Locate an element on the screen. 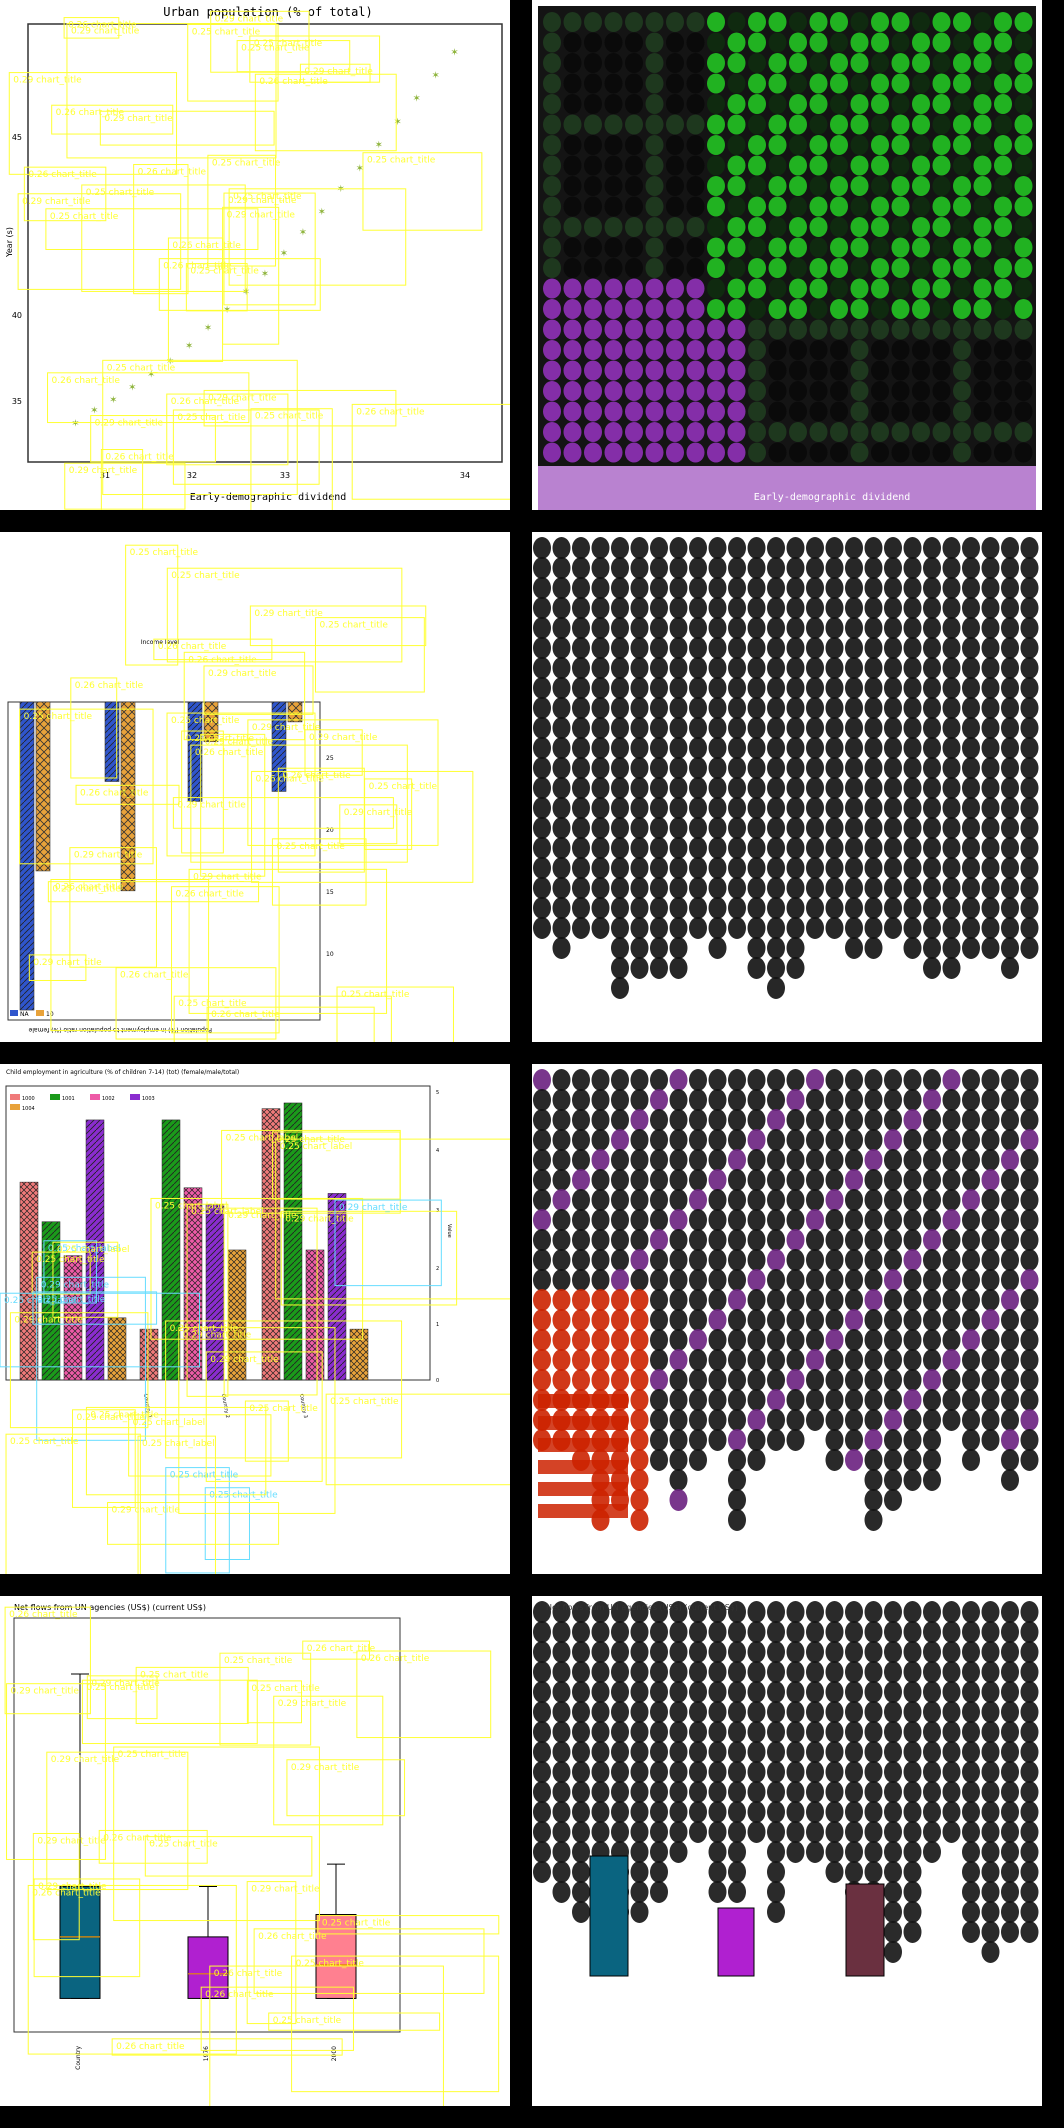 The image size is (1064, 2128). overlay-label: 0.29 chart_title is located at coordinates (67, 963).